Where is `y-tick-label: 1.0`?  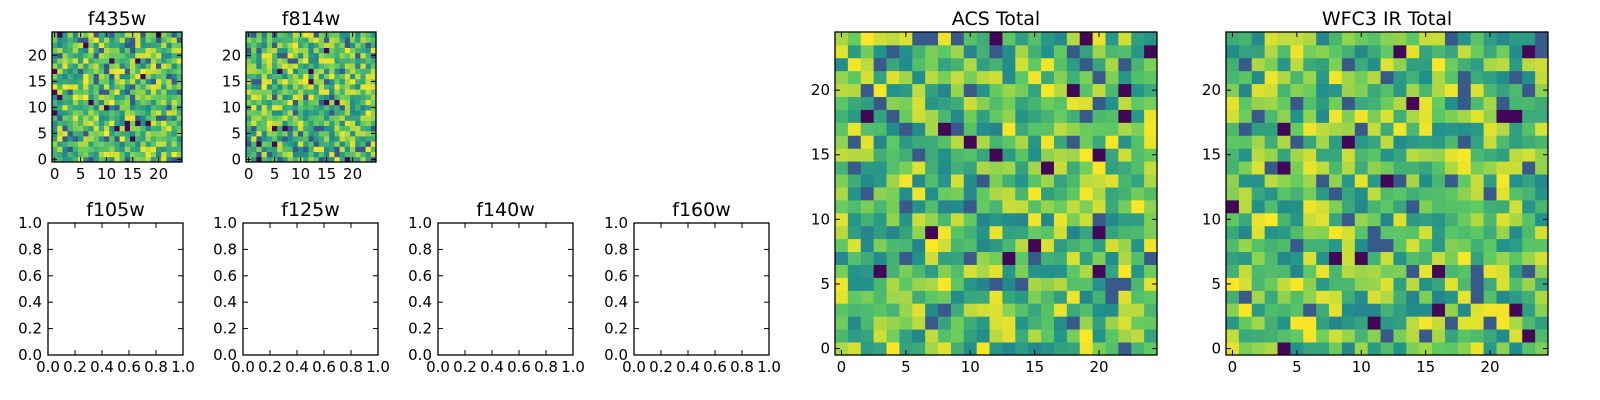
y-tick-label: 1.0 is located at coordinates (616, 223).